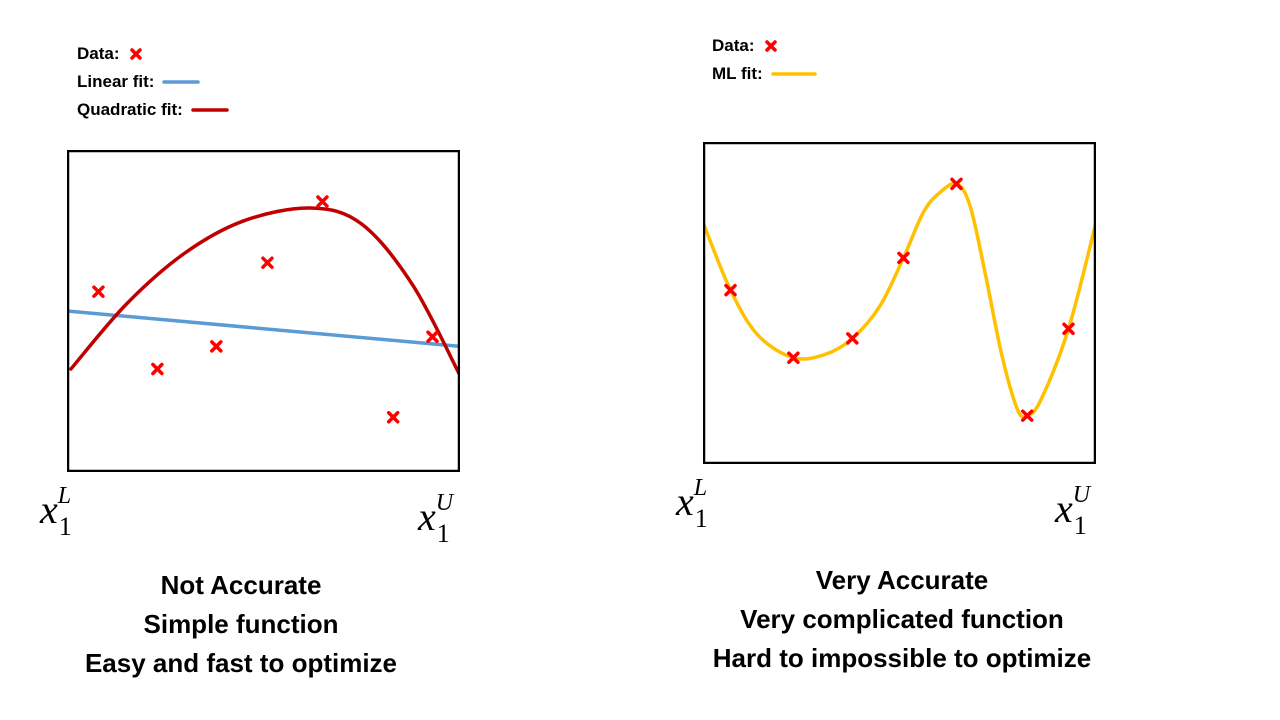 This screenshot has height=720, width=1280. Describe the element at coordinates (263, 329) in the screenshot. I see `linear-fit-line` at that location.